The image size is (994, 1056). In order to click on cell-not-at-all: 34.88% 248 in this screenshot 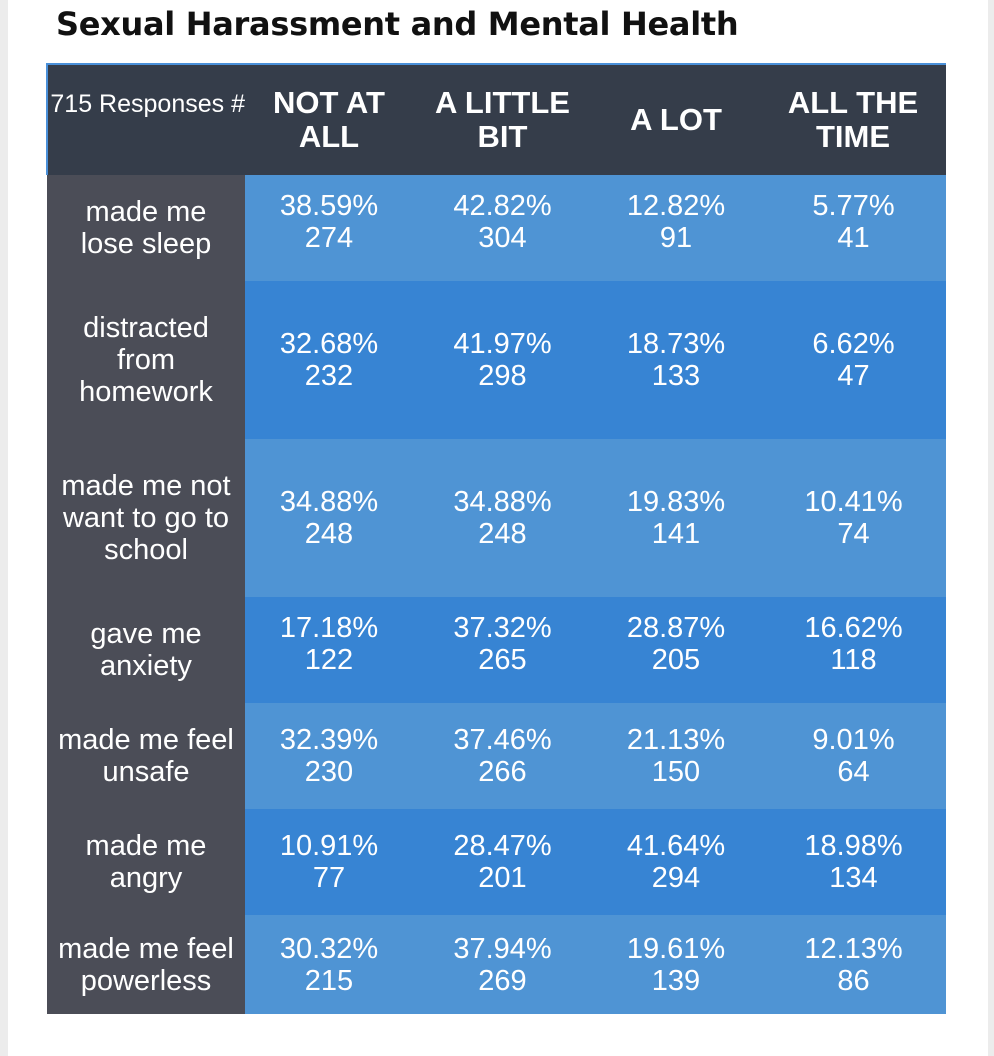, I will do `click(329, 518)`.